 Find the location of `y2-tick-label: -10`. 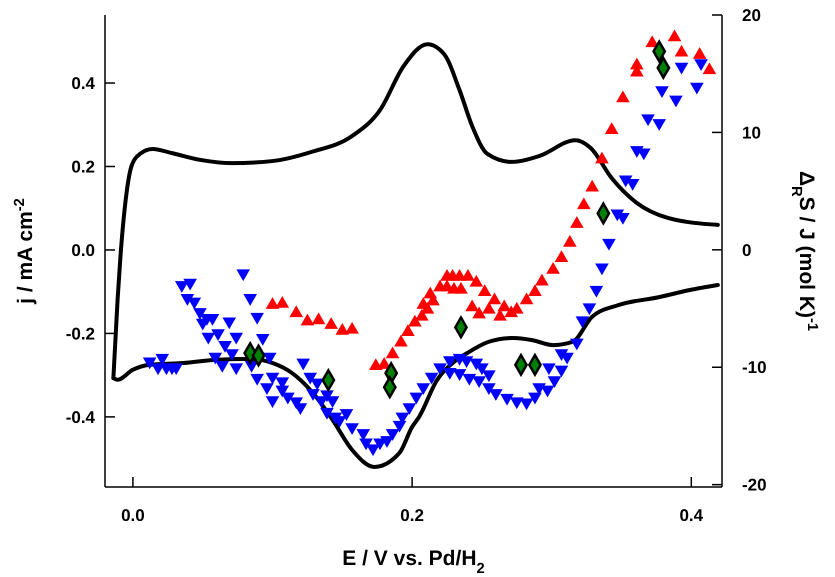

y2-tick-label: -10 is located at coordinates (754, 368).